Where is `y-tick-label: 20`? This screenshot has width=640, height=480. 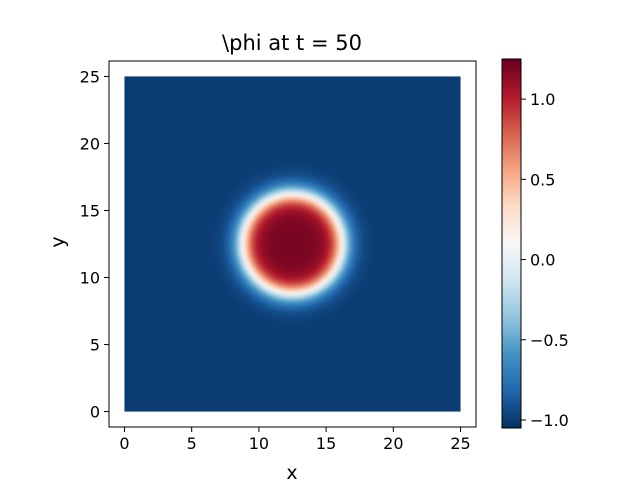
y-tick-label: 20 is located at coordinates (90, 143).